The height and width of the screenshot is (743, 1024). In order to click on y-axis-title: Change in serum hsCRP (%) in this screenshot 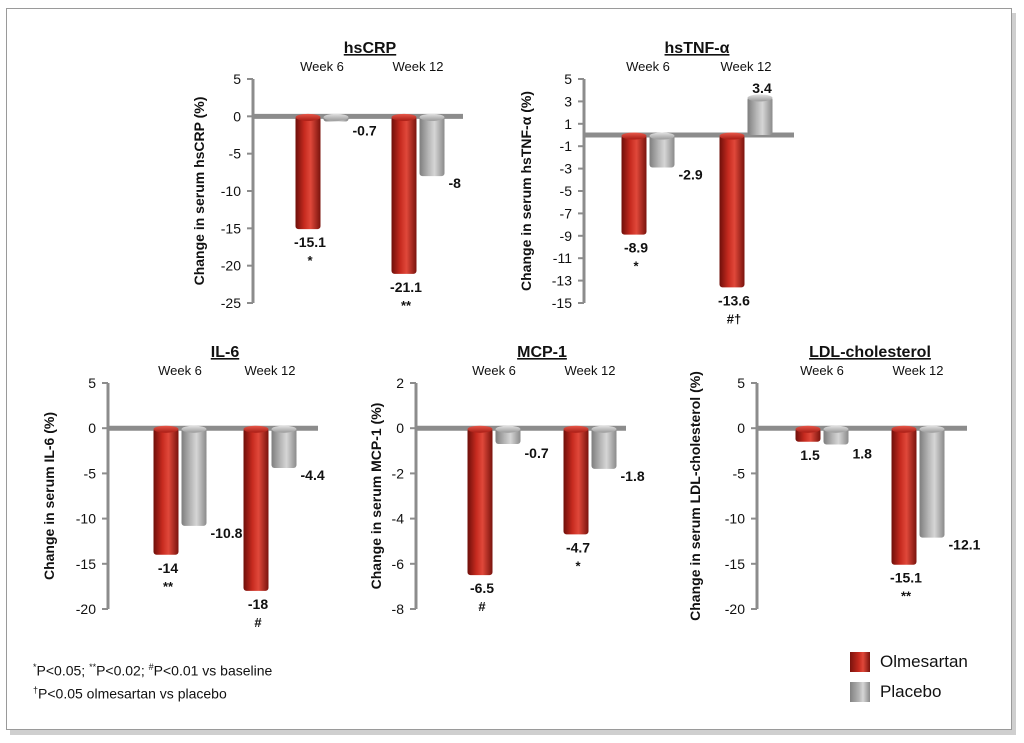, I will do `click(199, 191)`.